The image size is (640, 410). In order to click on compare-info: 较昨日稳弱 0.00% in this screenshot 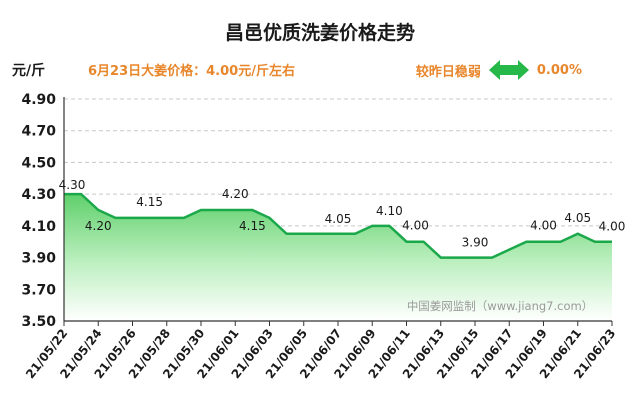, I will do `click(499, 70)`.